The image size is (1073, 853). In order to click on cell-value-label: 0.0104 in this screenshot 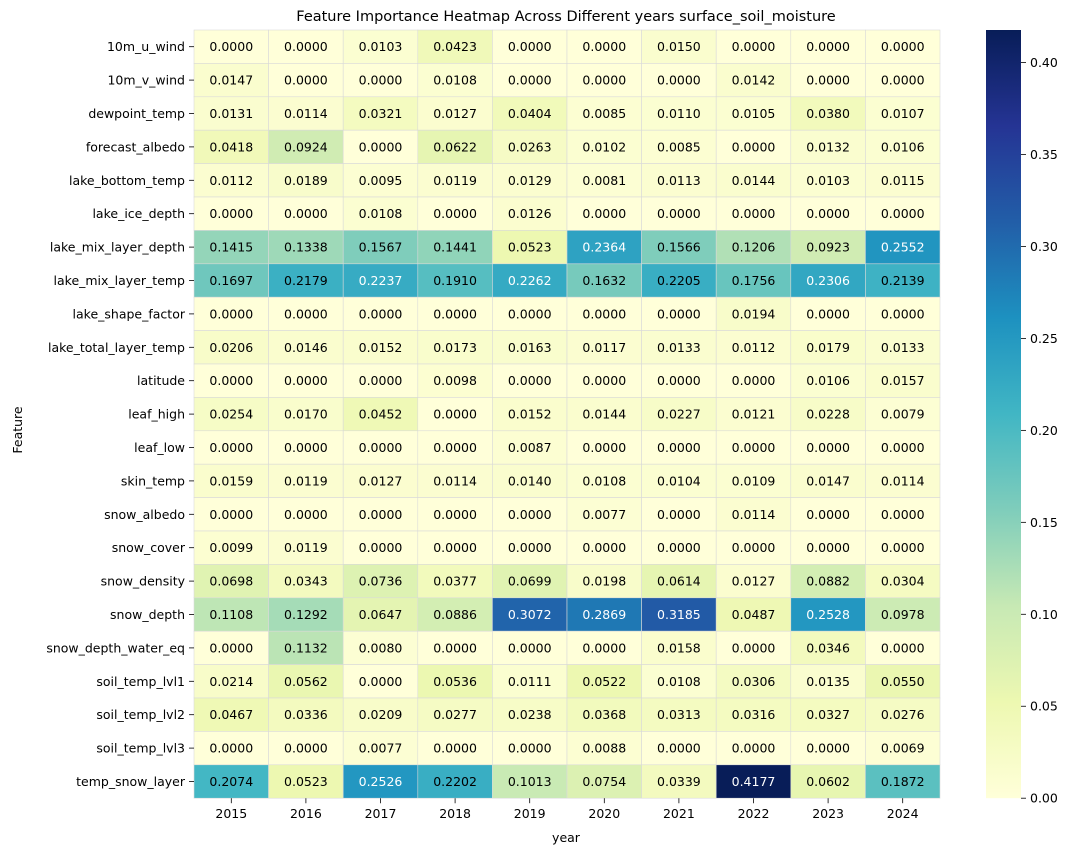, I will do `click(679, 480)`.